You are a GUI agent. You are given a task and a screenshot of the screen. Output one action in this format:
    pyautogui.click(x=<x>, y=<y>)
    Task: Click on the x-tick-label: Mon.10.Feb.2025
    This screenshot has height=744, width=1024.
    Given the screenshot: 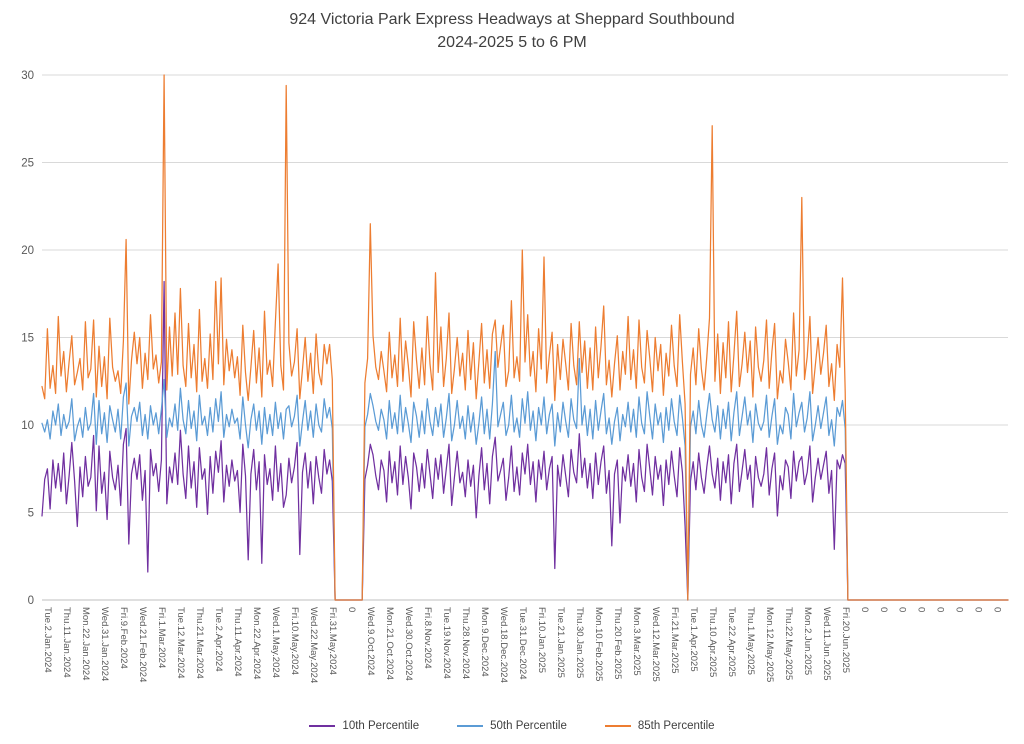 What is the action you would take?
    pyautogui.click(x=598, y=644)
    